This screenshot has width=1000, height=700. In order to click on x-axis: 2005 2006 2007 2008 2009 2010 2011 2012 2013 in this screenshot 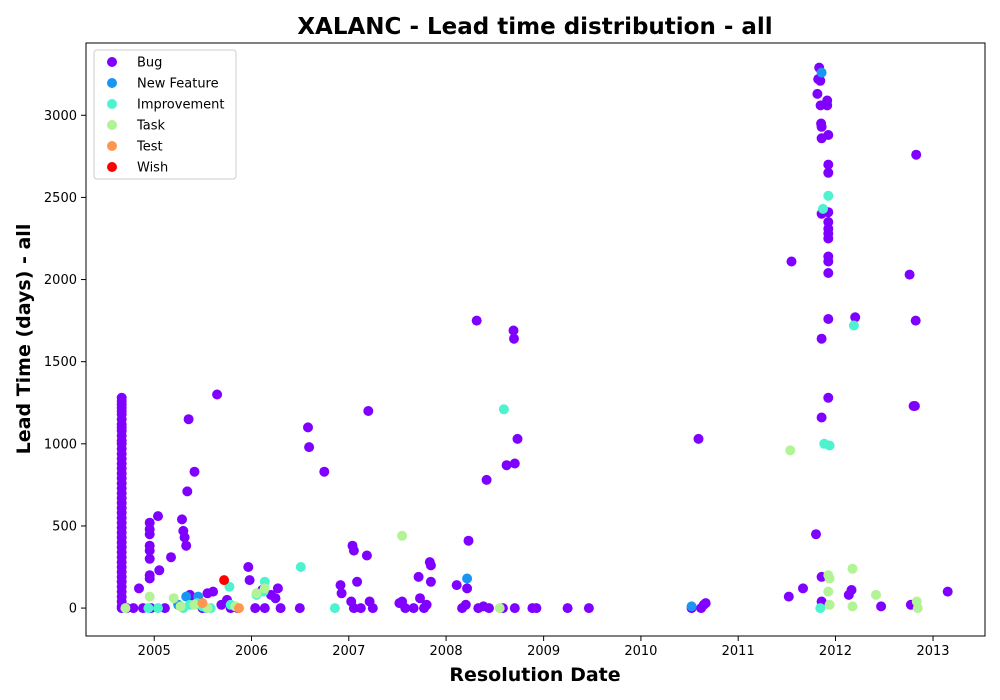, I will do `click(544, 647)`.